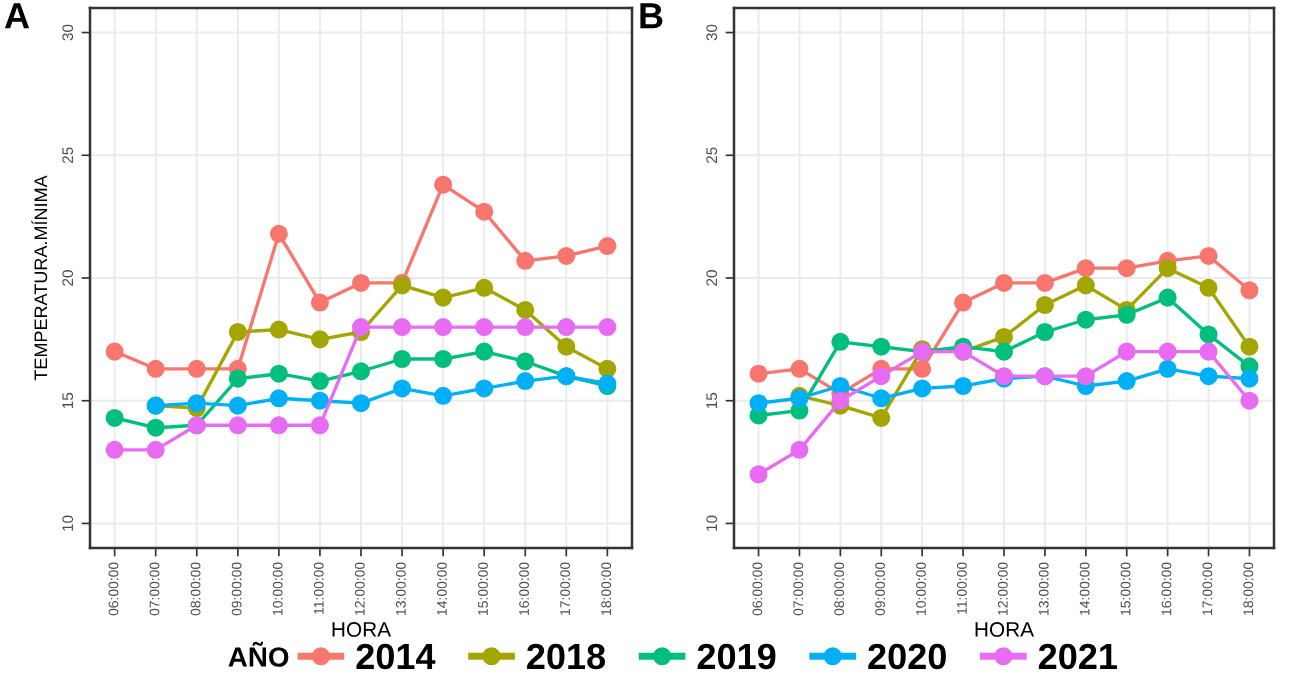  Describe the element at coordinates (907, 656) in the screenshot. I see `legend-label: 2020` at that location.